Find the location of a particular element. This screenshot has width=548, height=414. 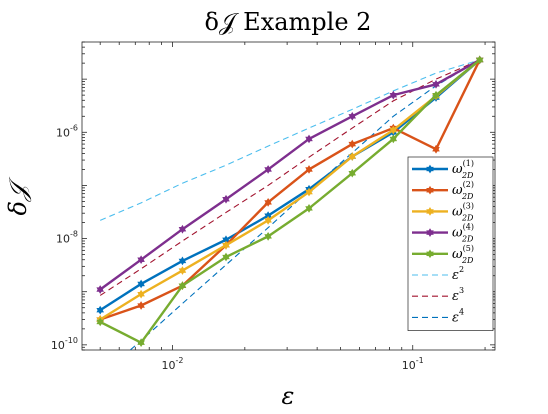

legend-label-3: ω(3) 2D is located at coordinates (463, 211).